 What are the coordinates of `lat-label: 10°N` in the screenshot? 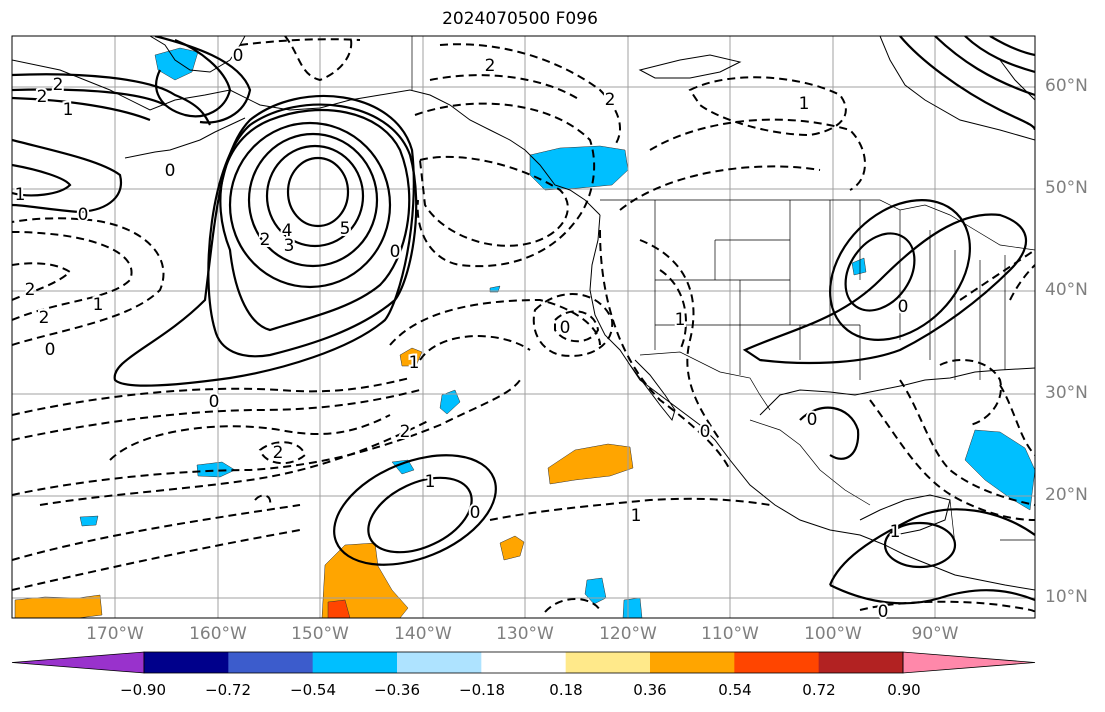 It's located at (1066, 597).